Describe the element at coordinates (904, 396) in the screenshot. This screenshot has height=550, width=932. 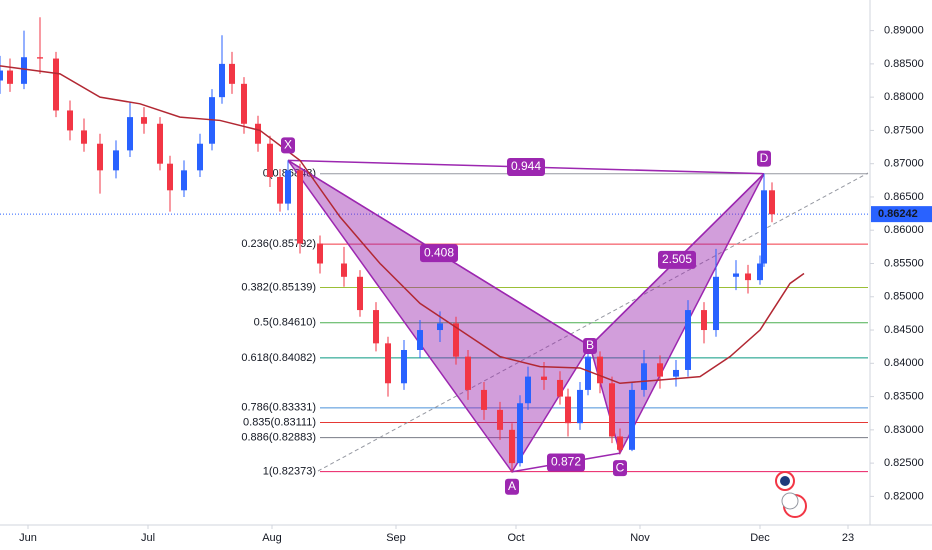
I see `y-tick-label: 0.83500` at that location.